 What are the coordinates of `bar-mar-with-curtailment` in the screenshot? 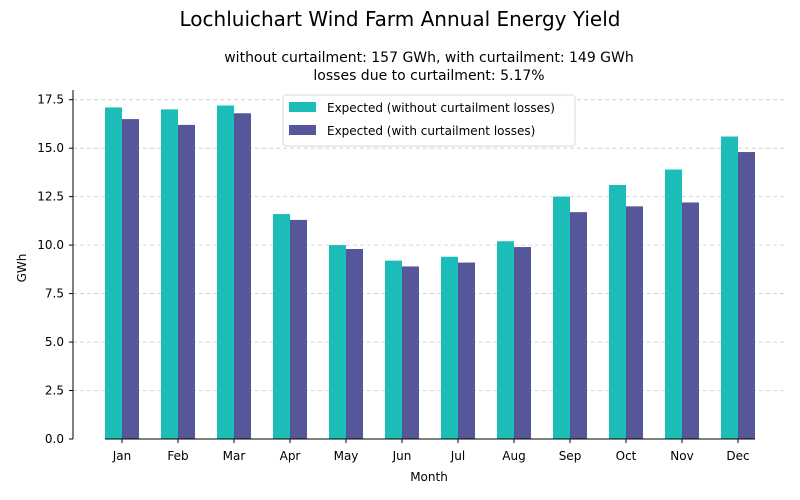 It's located at (242, 276).